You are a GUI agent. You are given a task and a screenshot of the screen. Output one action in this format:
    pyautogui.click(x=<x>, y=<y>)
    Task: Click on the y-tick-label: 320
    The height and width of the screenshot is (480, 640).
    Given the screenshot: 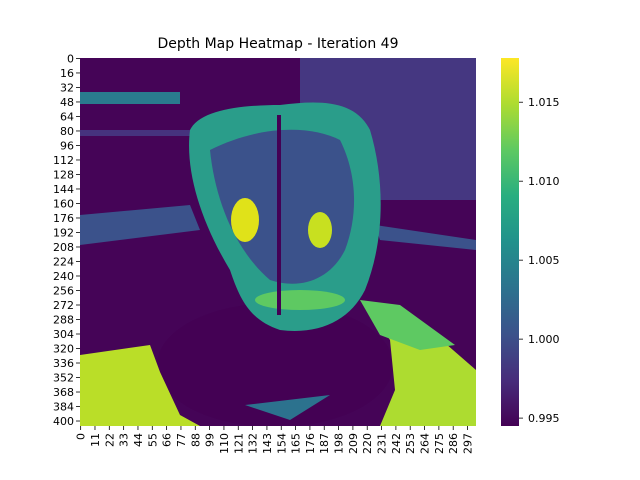 What is the action you would take?
    pyautogui.click(x=63, y=349)
    